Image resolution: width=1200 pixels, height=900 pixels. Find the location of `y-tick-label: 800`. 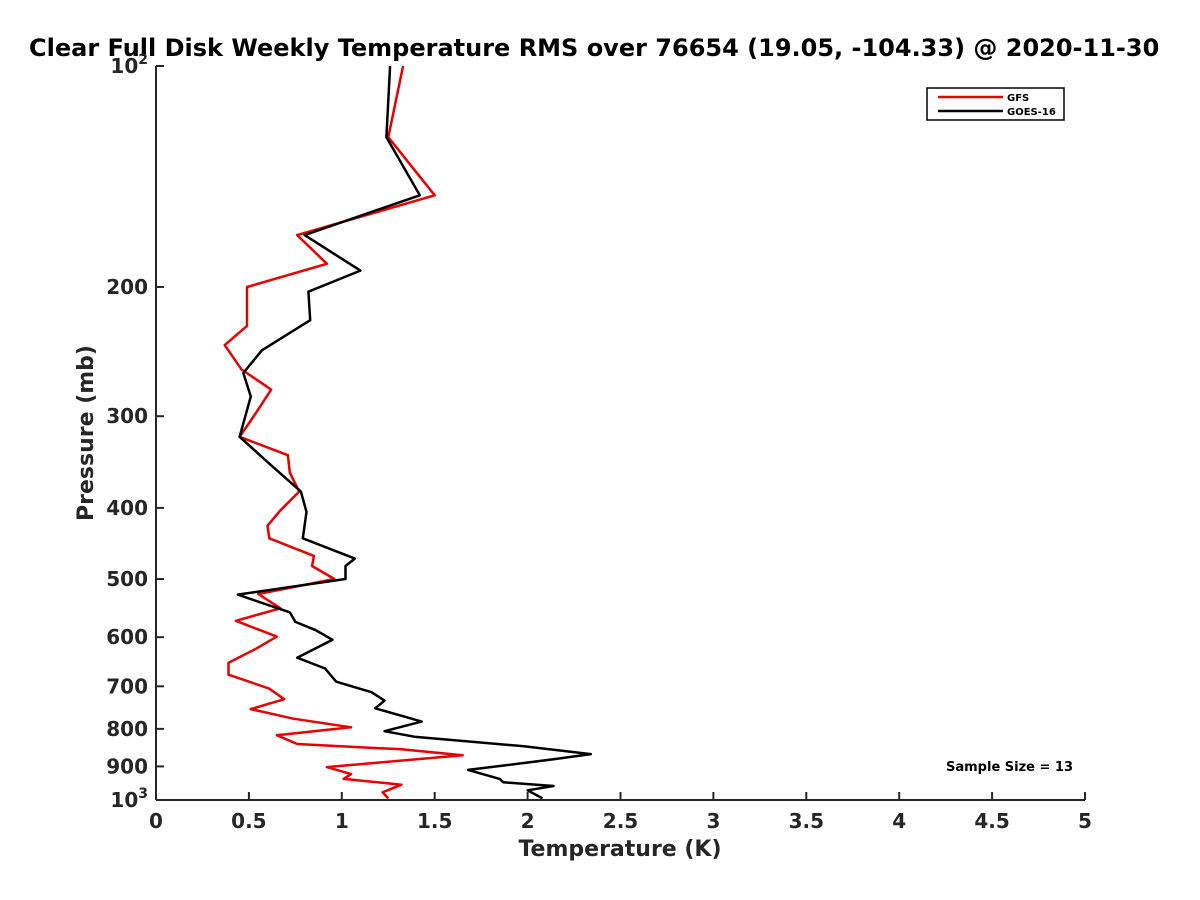

y-tick-label: 800 is located at coordinates (127, 729).